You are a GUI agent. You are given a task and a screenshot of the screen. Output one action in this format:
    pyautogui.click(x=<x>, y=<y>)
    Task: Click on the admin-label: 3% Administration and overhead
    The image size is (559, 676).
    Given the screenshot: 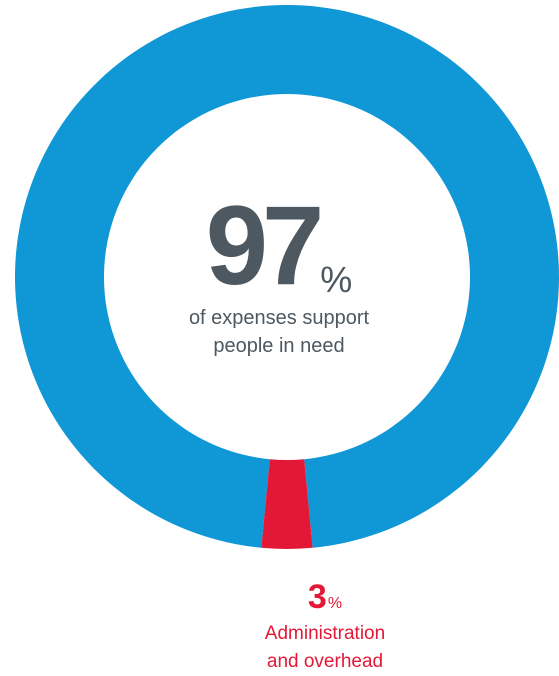 What is the action you would take?
    pyautogui.click(x=325, y=628)
    